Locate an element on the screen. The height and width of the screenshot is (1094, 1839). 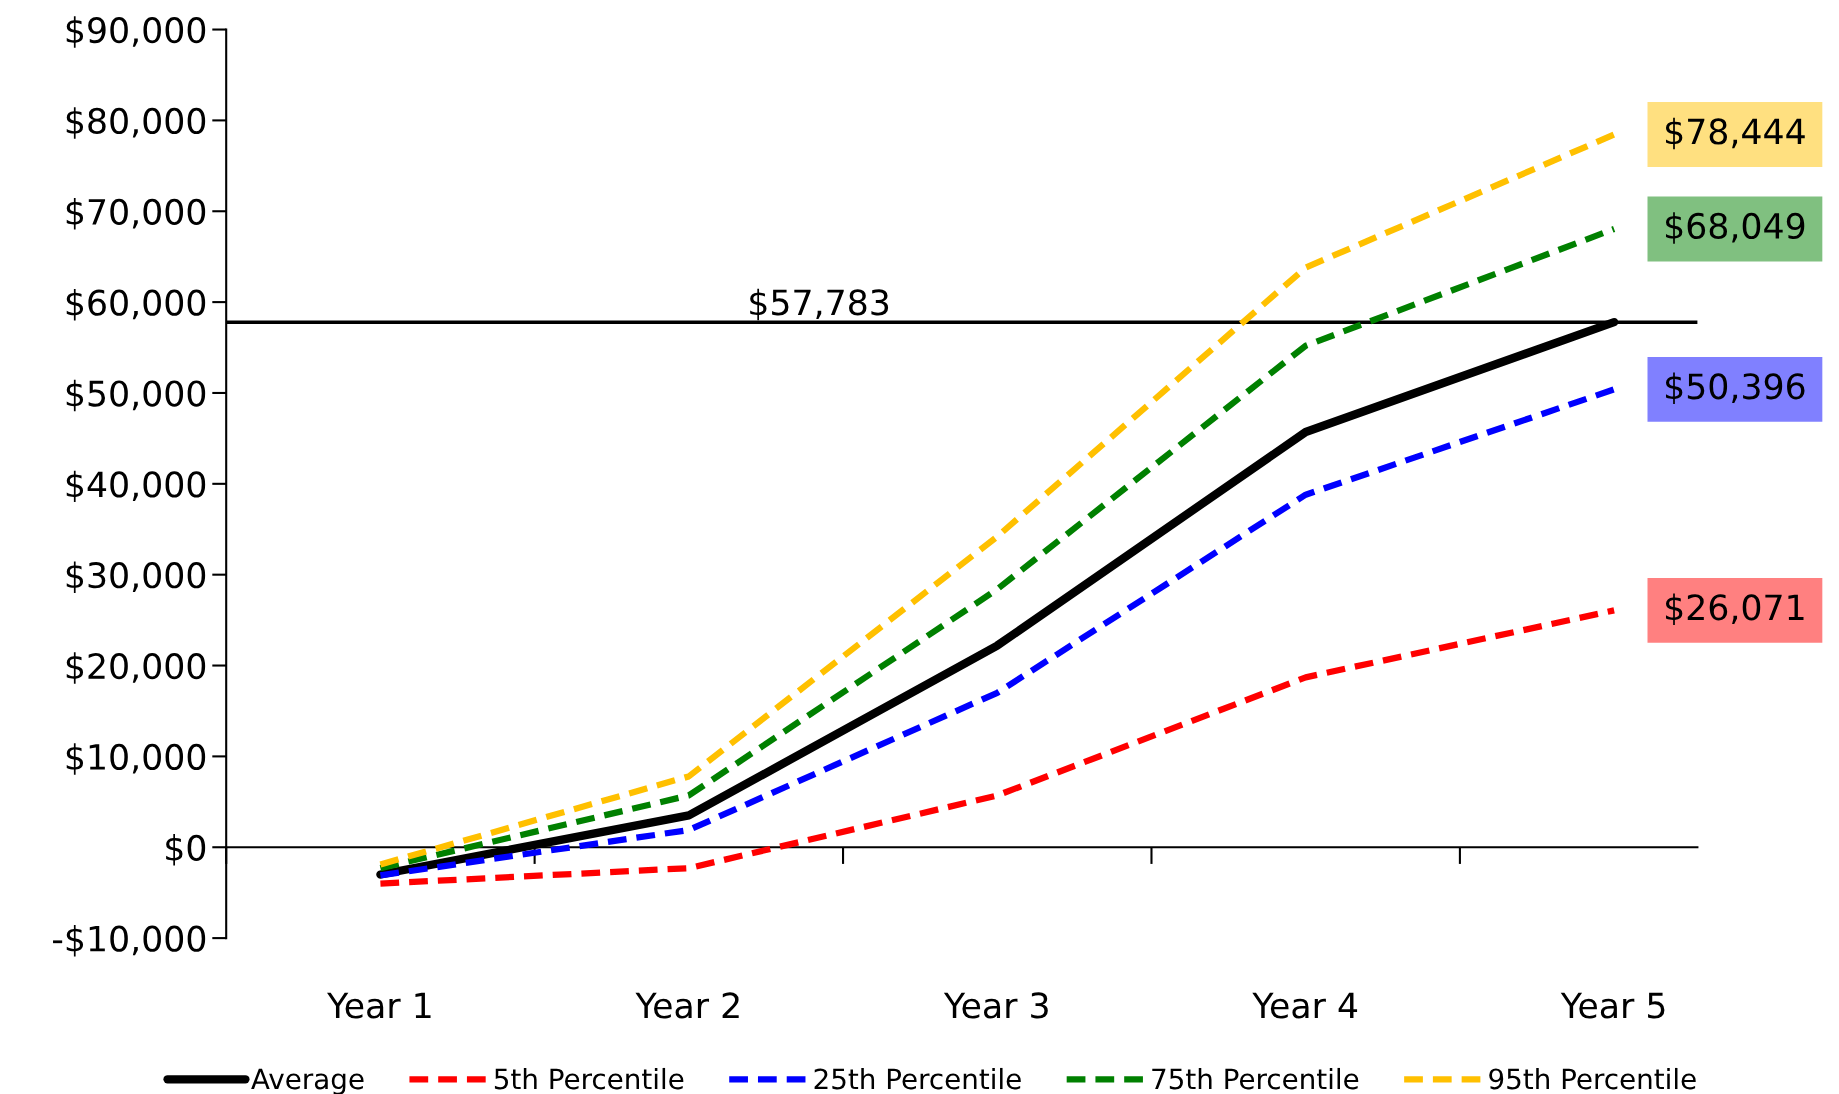
x-tick-label: Year 5 is located at coordinates (1612, 1005).